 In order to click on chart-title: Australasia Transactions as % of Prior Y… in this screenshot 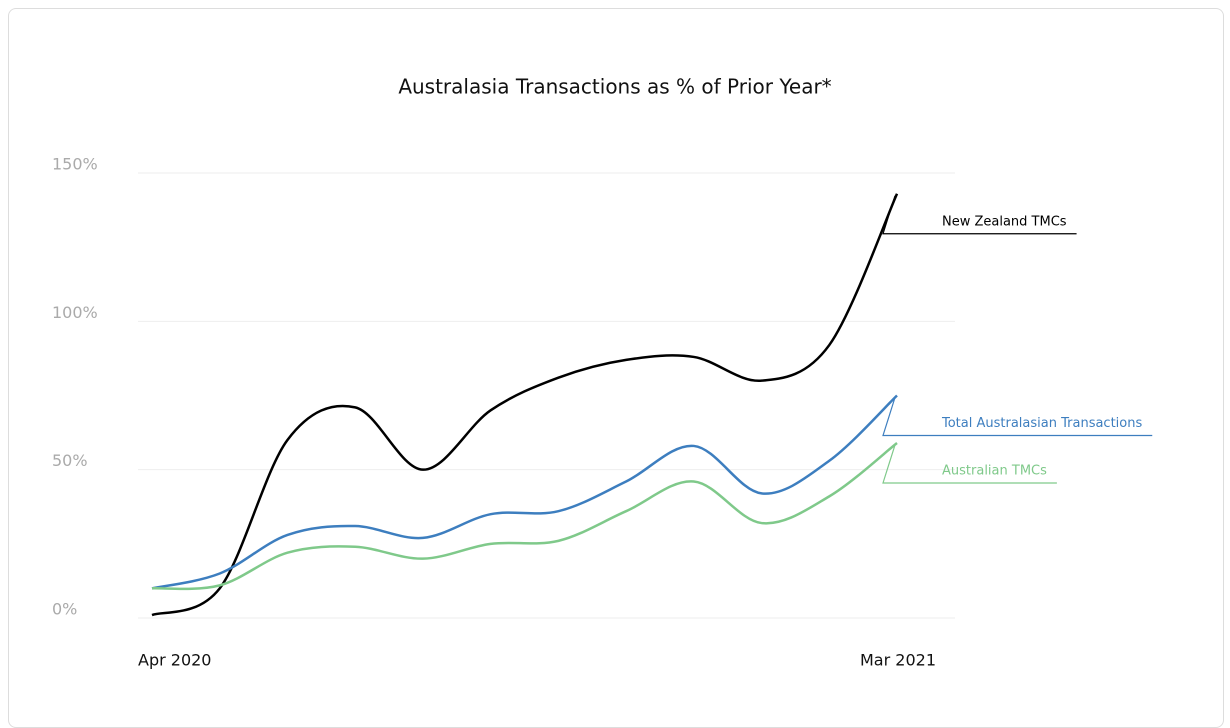, I will do `click(614, 87)`.